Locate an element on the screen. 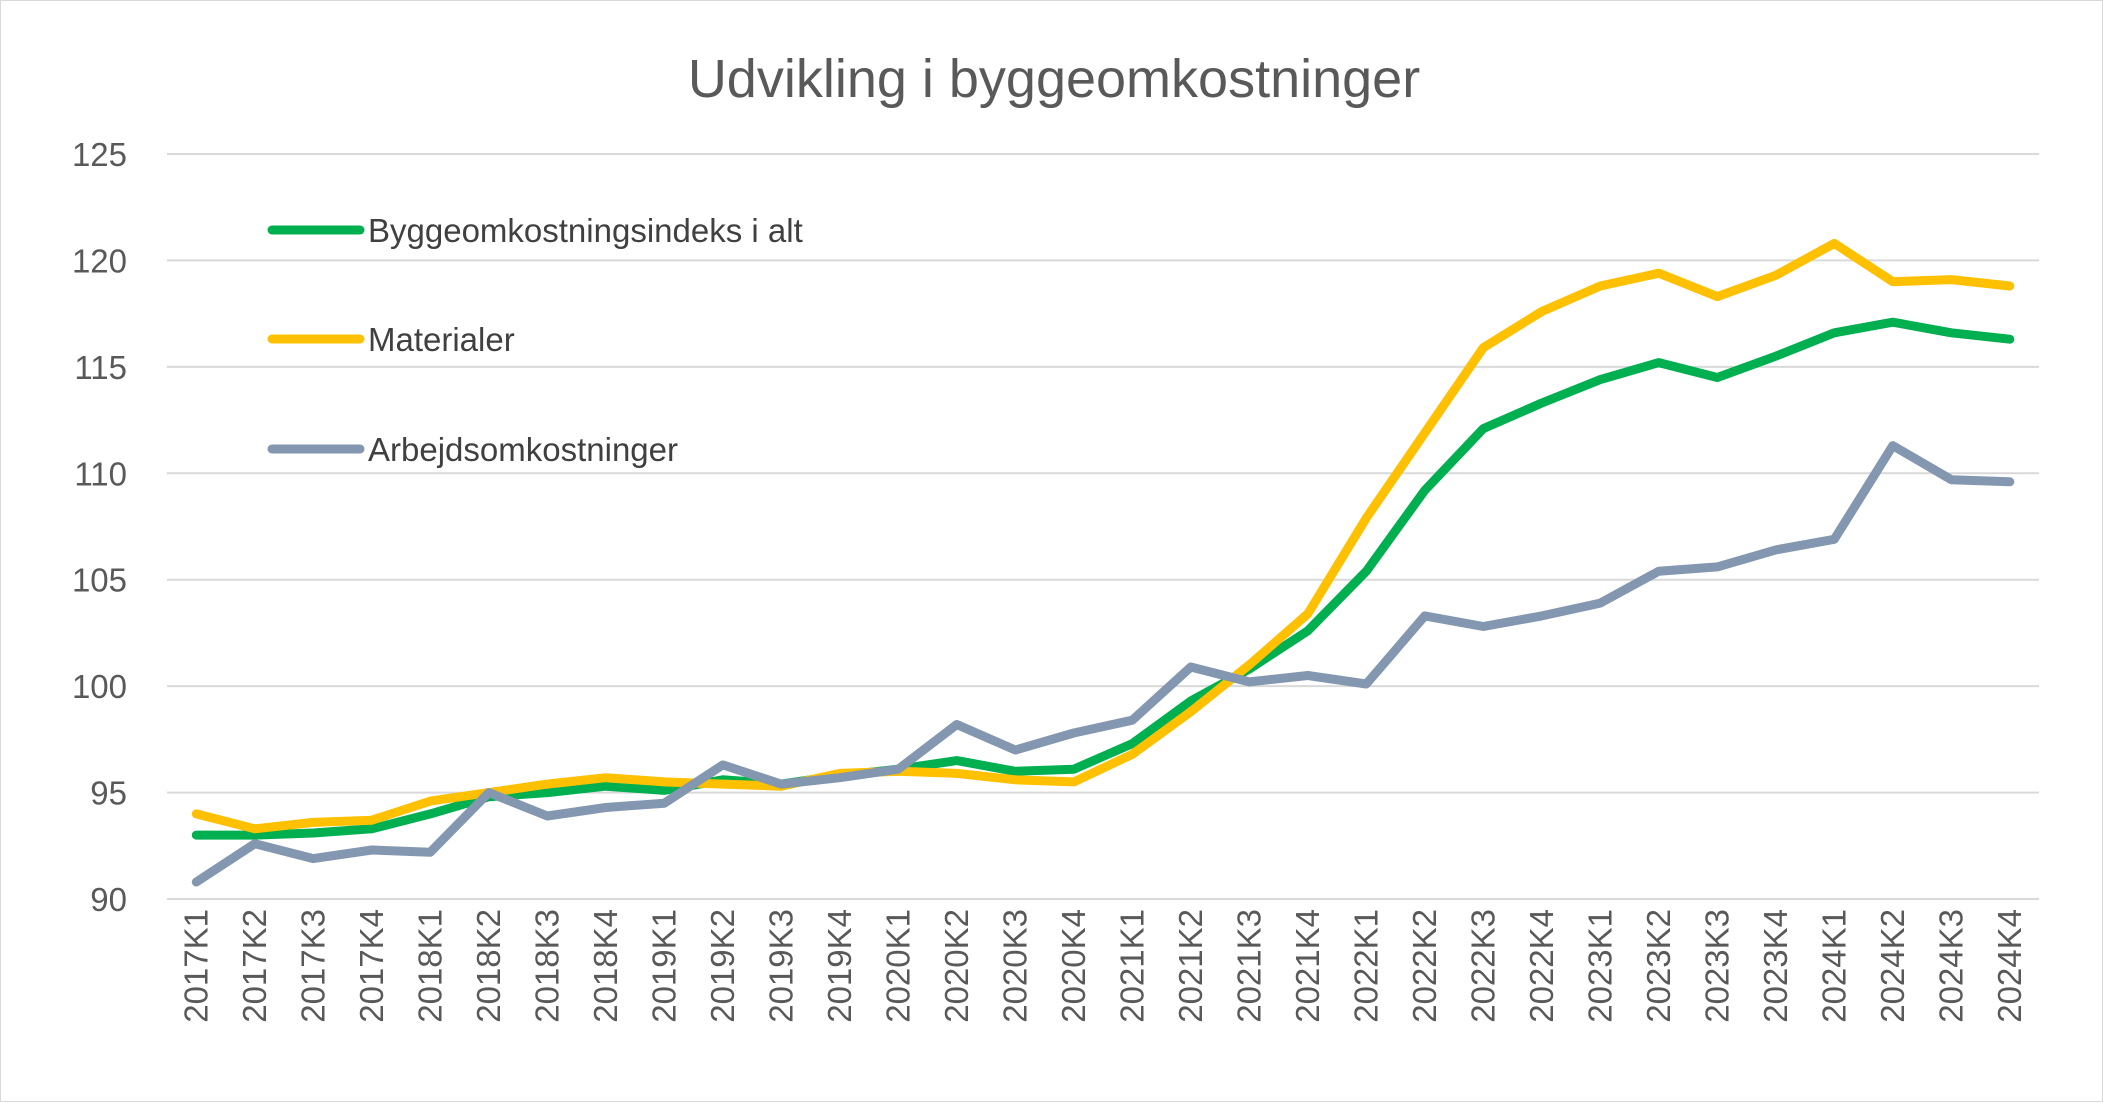 This screenshot has height=1103, width=2103. x-tick-label-2024K1: 2024K1 is located at coordinates (1833, 966).